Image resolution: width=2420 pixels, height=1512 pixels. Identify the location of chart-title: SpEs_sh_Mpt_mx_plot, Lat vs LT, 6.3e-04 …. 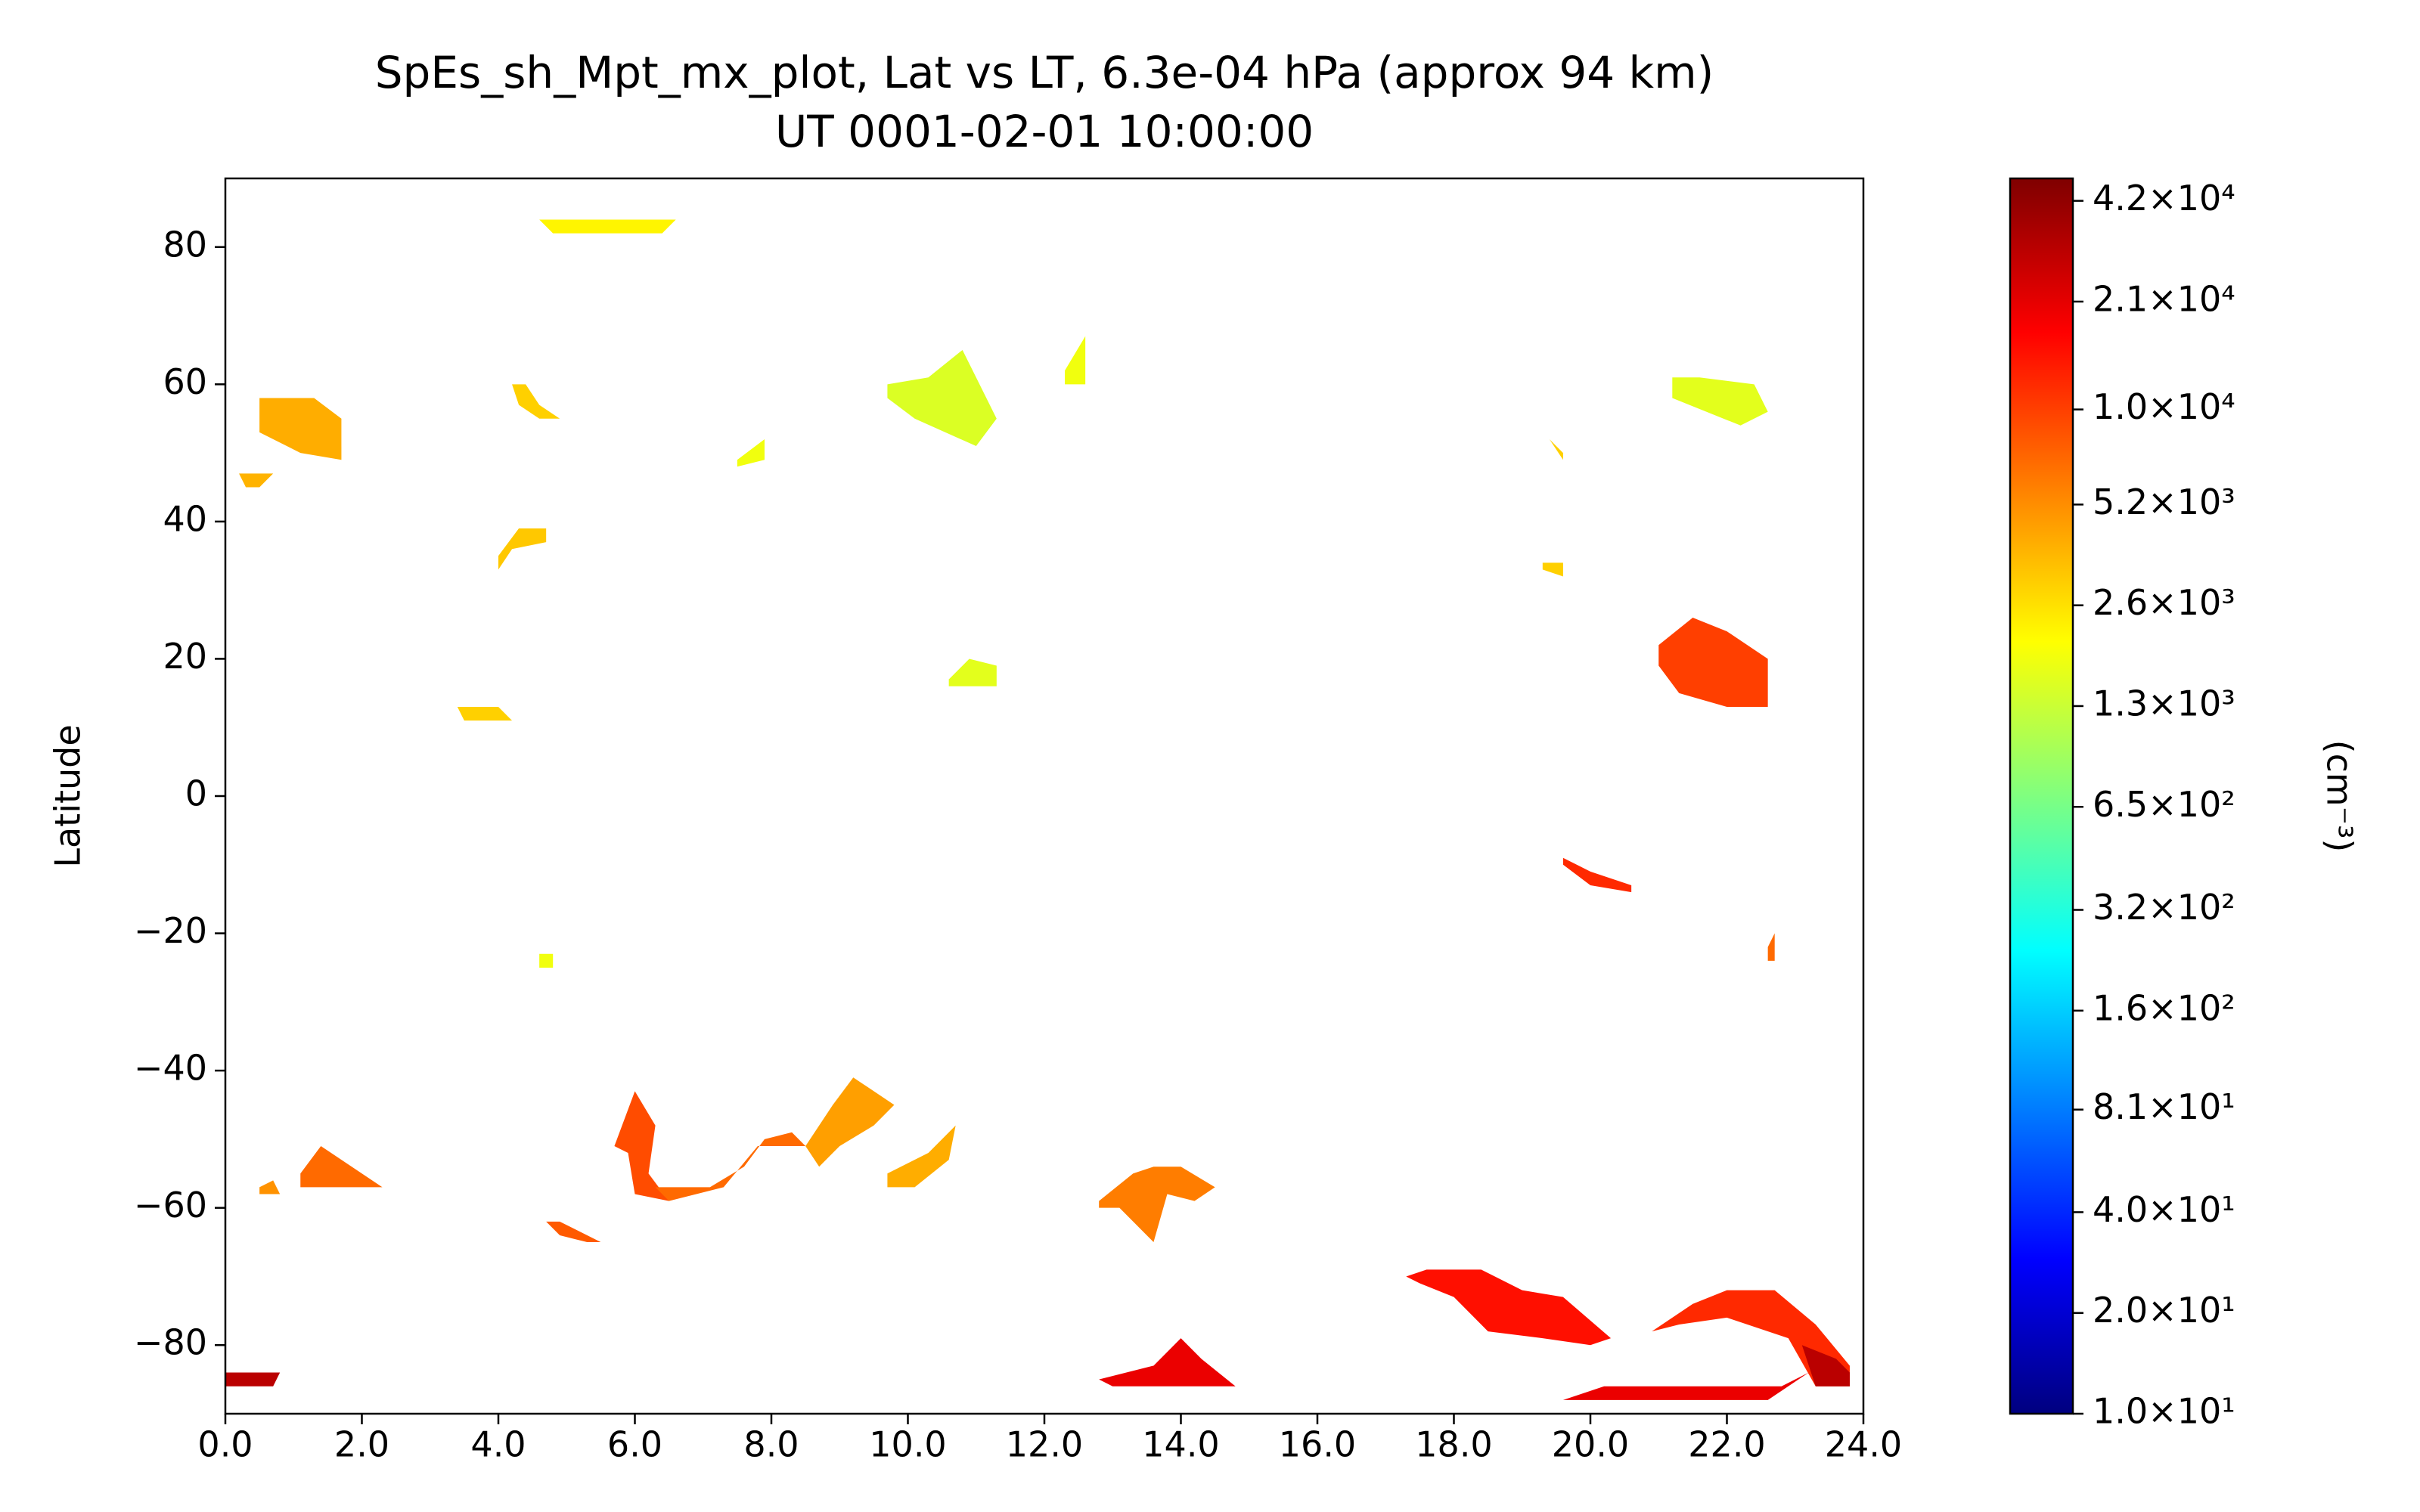
(1044, 72).